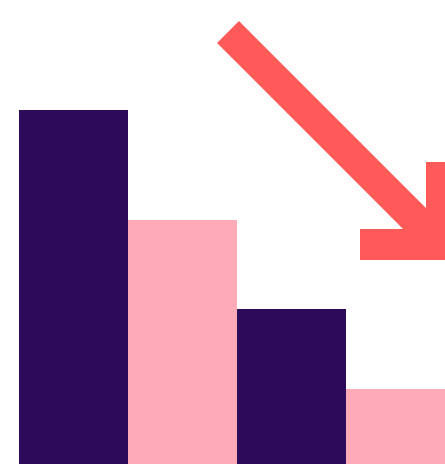 Image resolution: width=445 pixels, height=464 pixels. I want to click on arrow-head-vertical, so click(435, 211).